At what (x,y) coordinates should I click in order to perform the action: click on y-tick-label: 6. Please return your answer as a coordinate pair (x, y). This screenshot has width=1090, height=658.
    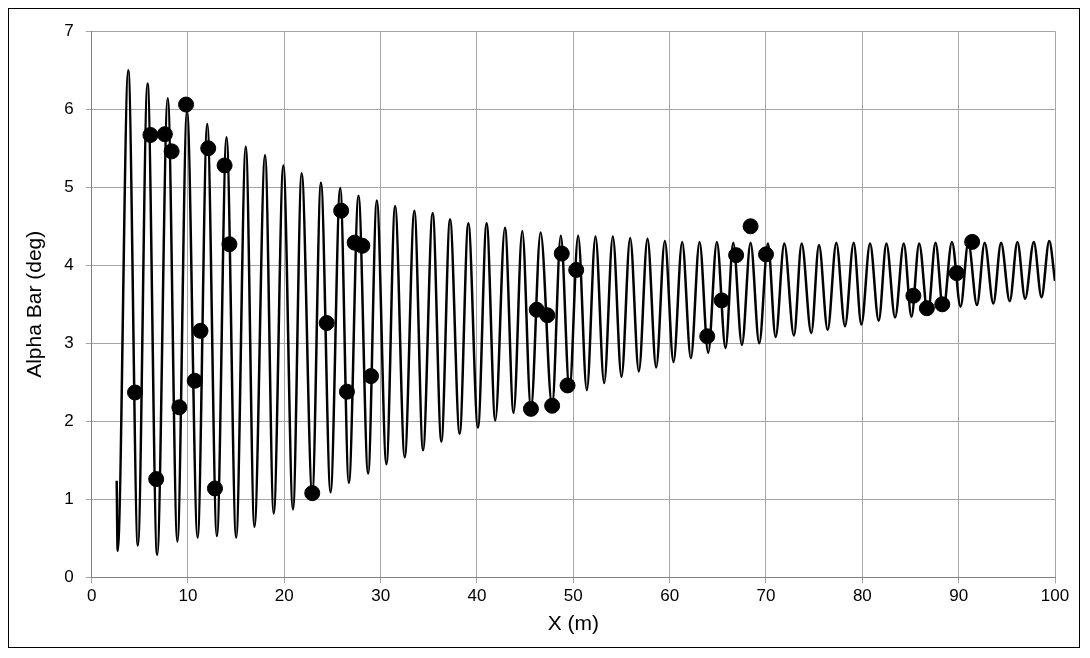
    Looking at the image, I should click on (69, 108).